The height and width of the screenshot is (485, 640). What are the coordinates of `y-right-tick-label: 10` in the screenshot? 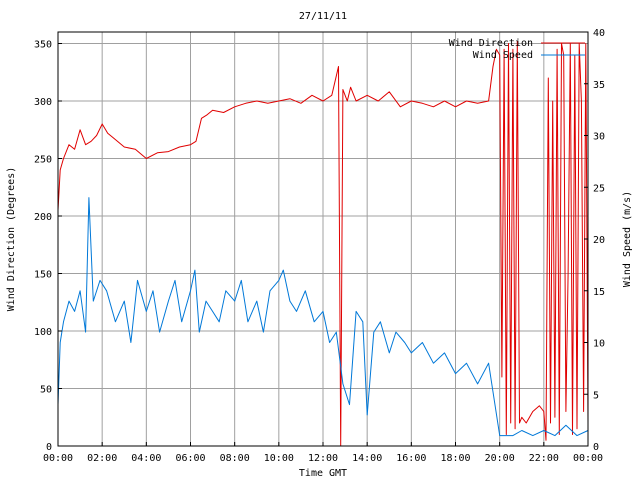 It's located at (599, 344).